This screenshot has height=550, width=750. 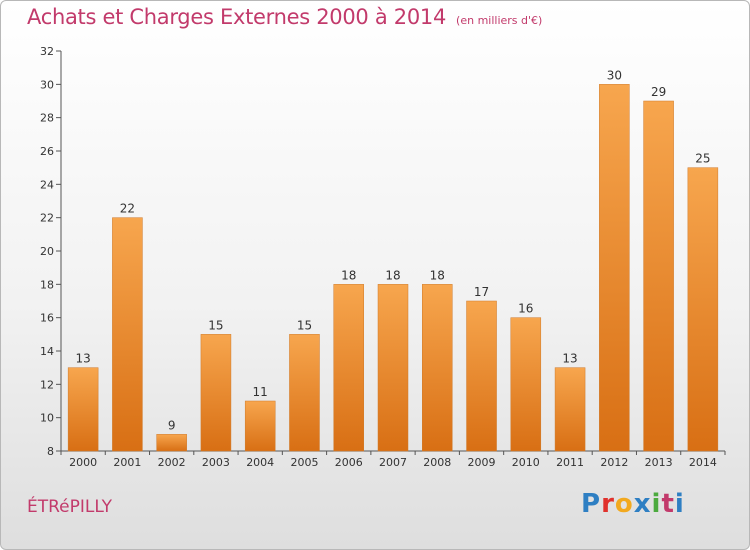 I want to click on y-tick-label: 18, so click(x=47, y=284).